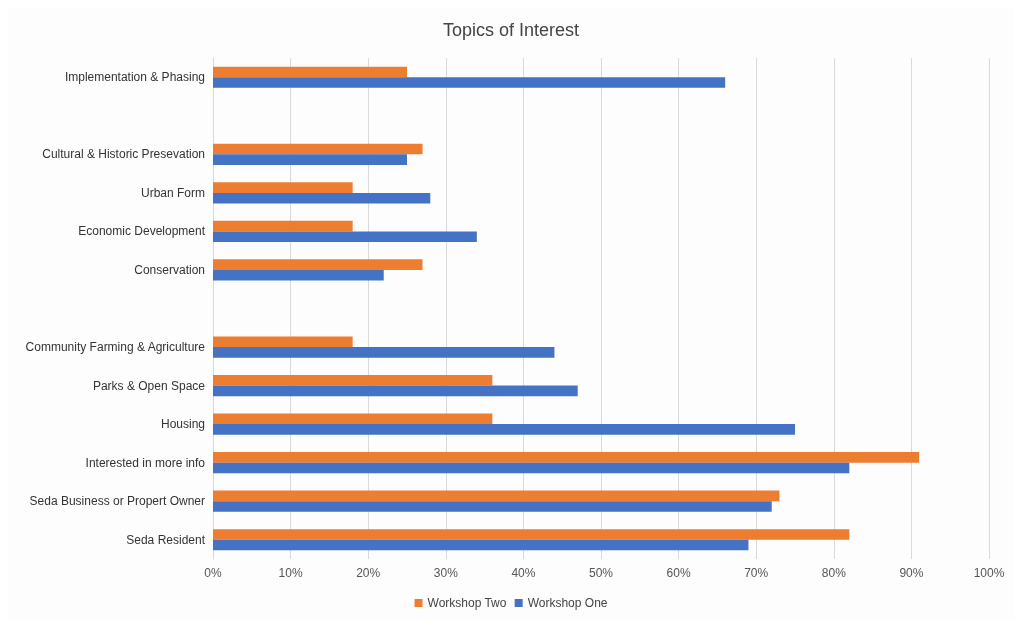  Describe the element at coordinates (523, 573) in the screenshot. I see `x-tick-label: 40%` at that location.